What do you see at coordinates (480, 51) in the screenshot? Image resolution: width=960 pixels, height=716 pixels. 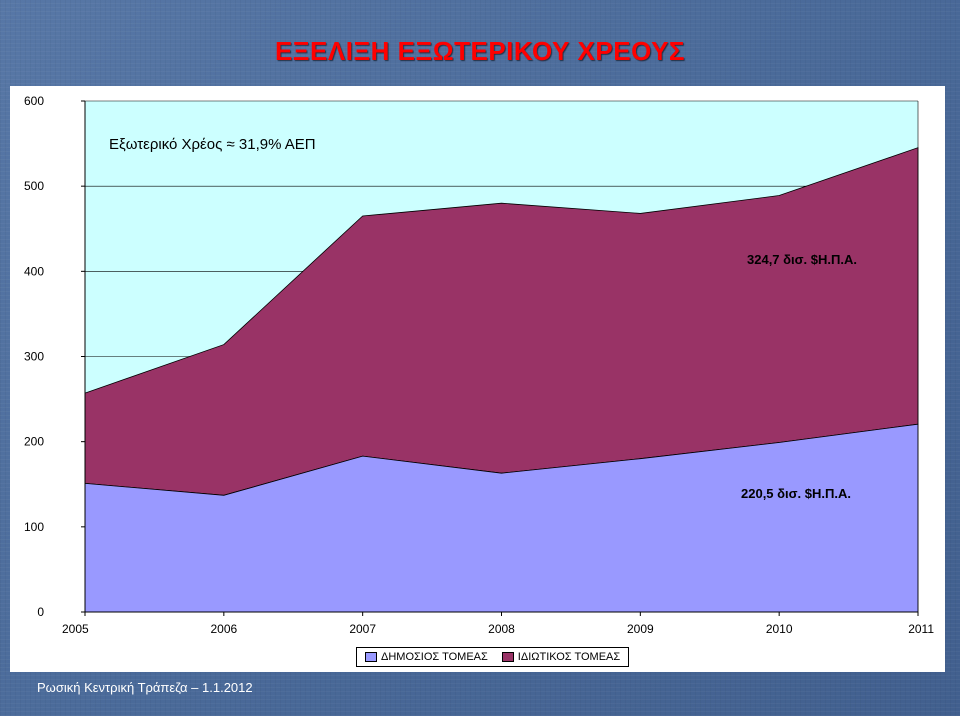 I see `slide-title: ΕΞΕΛΙΞΗ ΕΞΩΤΕΡΙΚΟΥ ΧΡΕΟΥΣ` at bounding box center [480, 51].